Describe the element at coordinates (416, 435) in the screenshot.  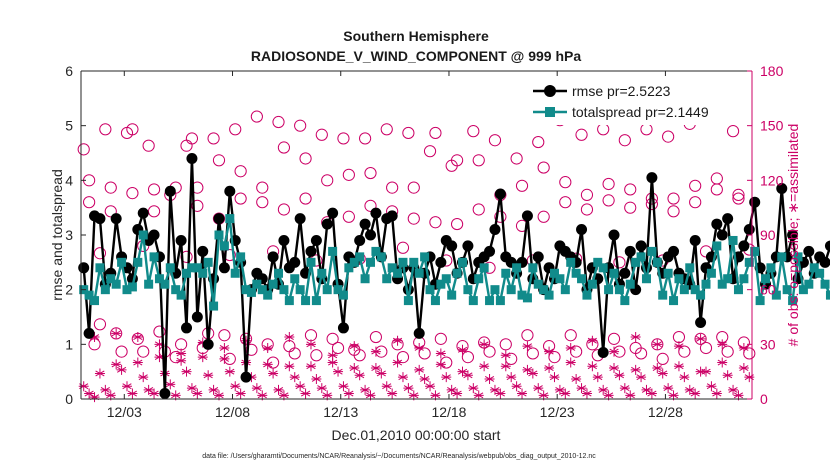
I see `x-axis-label: Dec.01,2010 00:00:00 start` at that location.